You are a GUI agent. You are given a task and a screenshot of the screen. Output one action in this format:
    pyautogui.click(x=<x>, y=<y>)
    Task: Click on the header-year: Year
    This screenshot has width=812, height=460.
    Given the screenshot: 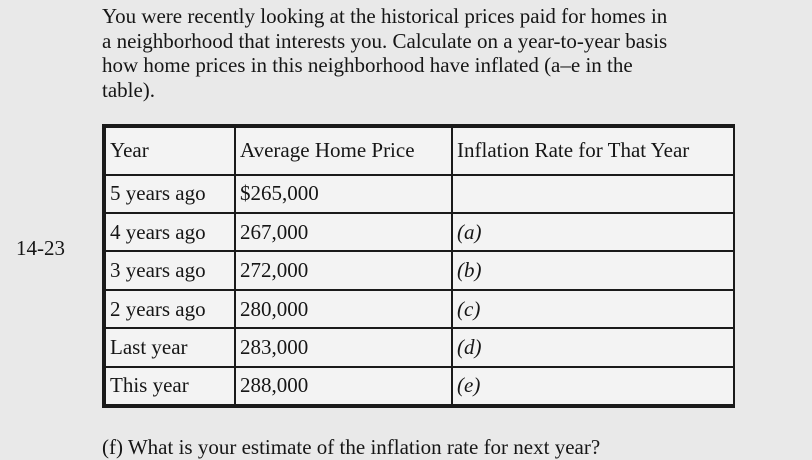 What is the action you would take?
    pyautogui.click(x=170, y=151)
    